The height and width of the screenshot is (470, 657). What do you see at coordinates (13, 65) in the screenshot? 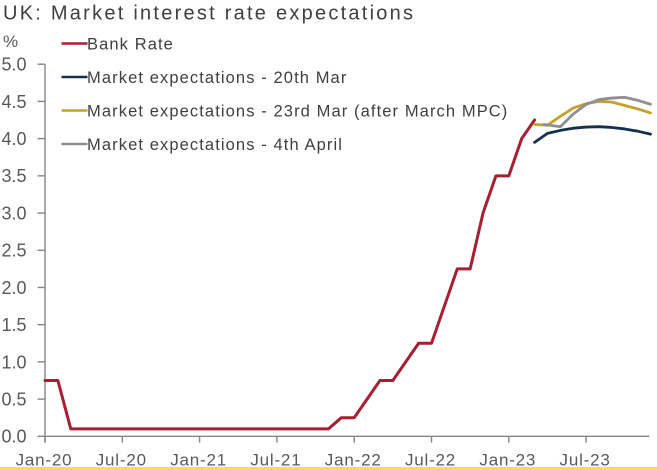
I see `svg-text: 5.0` at bounding box center [13, 65].